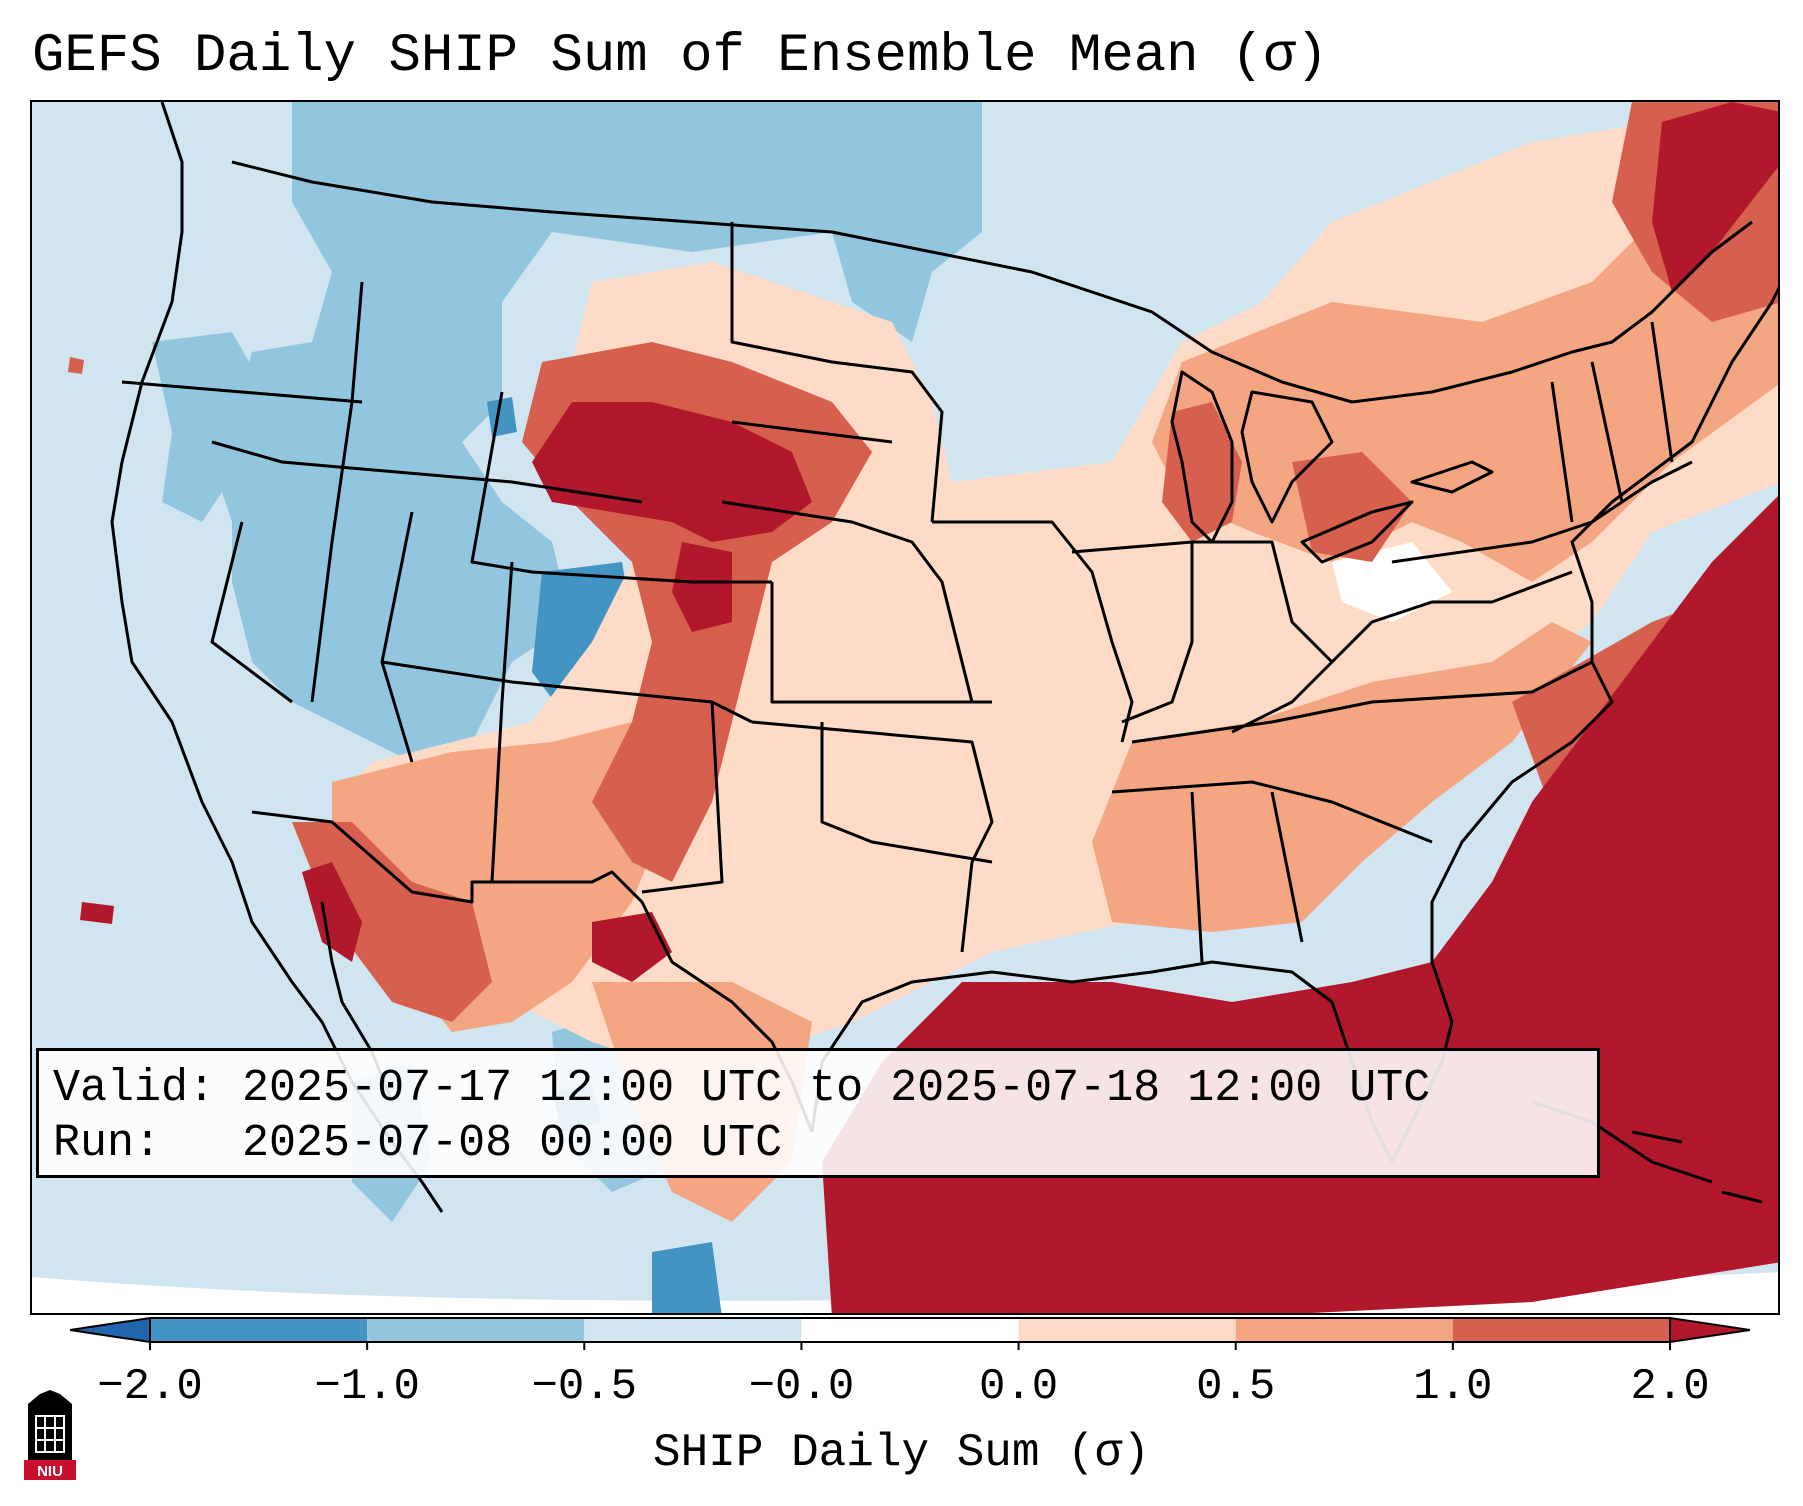  What do you see at coordinates (512, 1143) in the screenshot?
I see `run-value: 2025-07-08 00:00 UTC` at bounding box center [512, 1143].